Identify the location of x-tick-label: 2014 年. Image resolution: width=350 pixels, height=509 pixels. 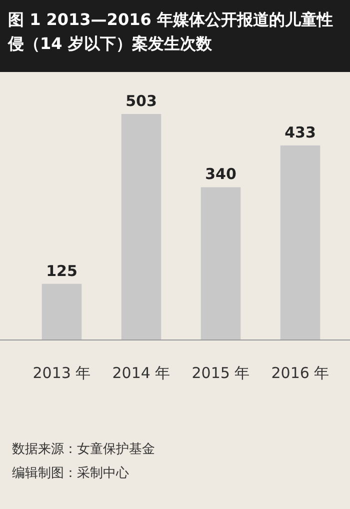
(141, 373).